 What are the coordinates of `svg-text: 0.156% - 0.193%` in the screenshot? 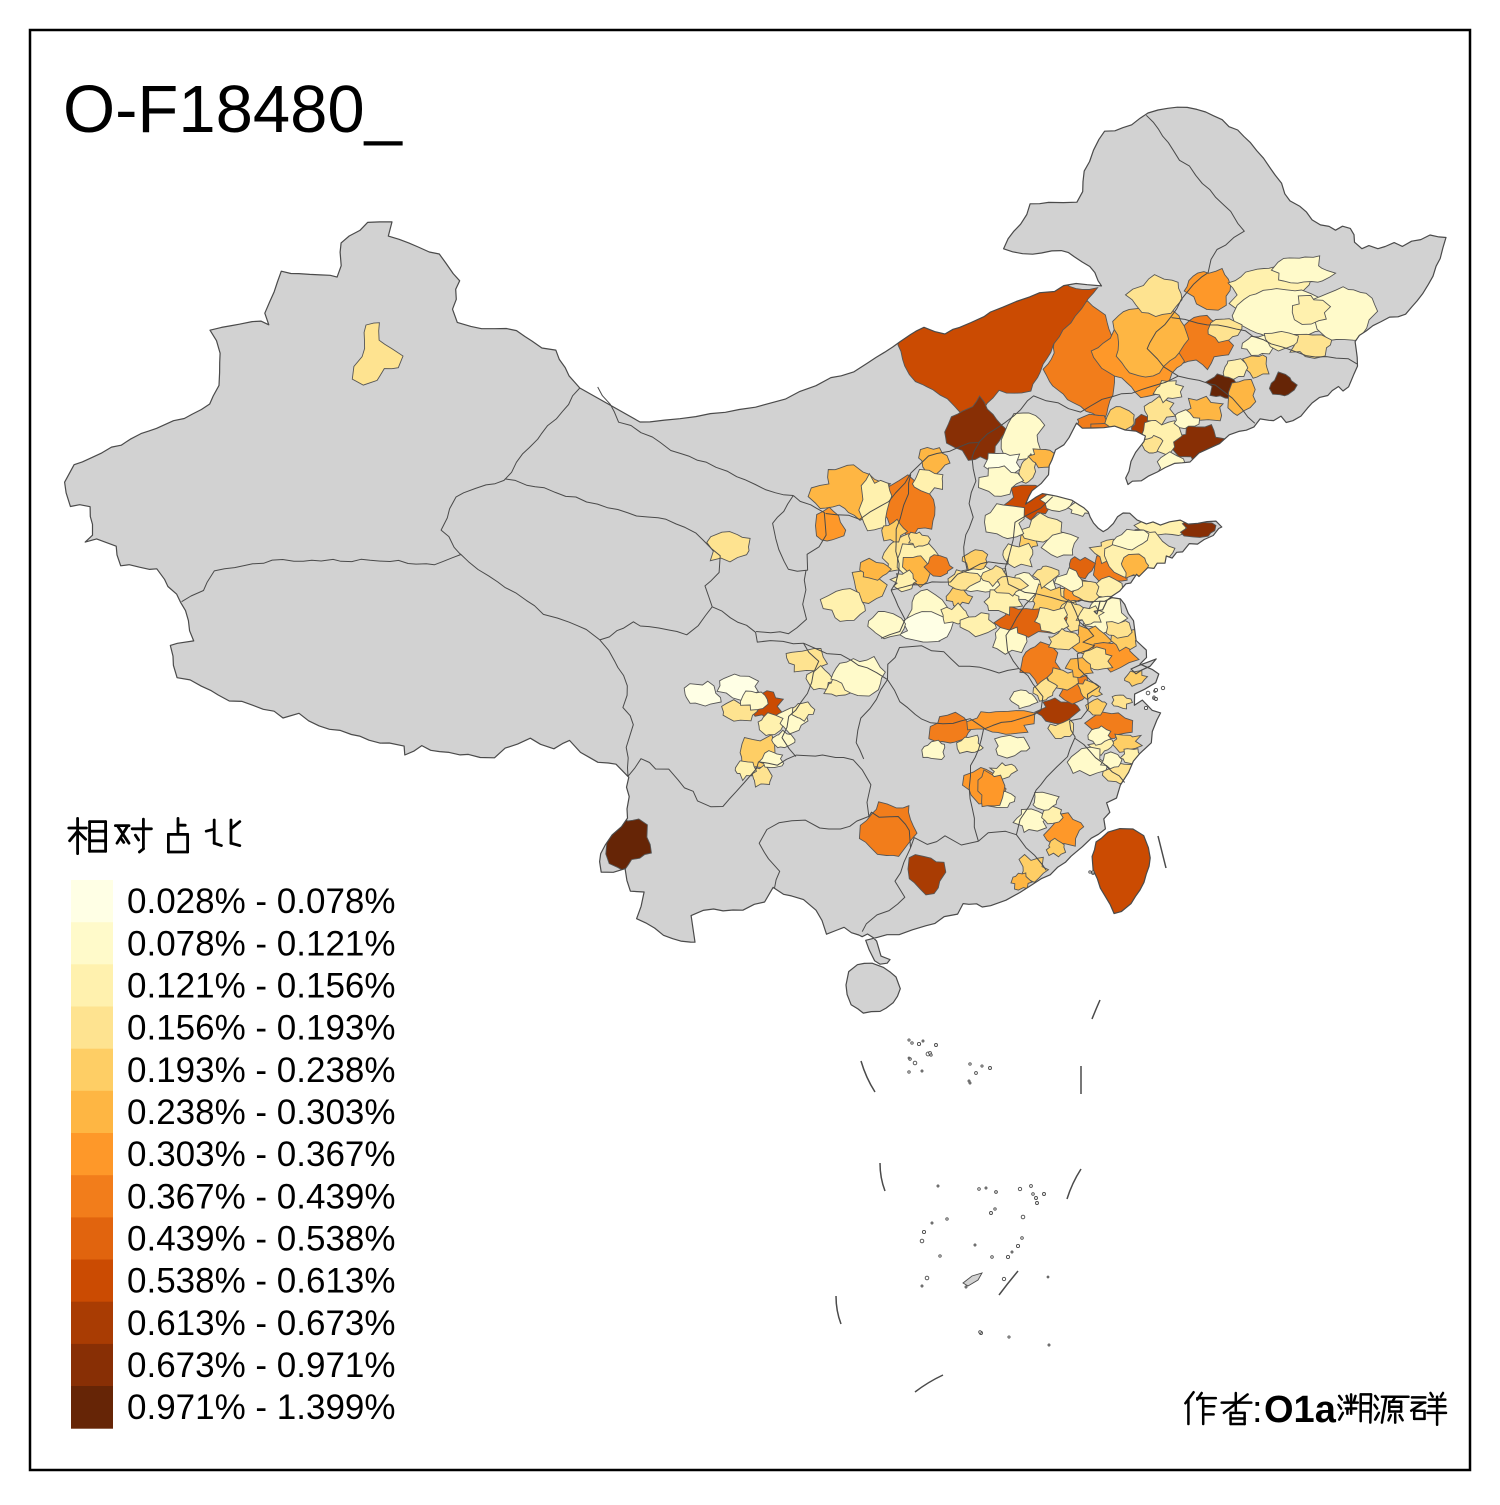 It's located at (261, 1028).